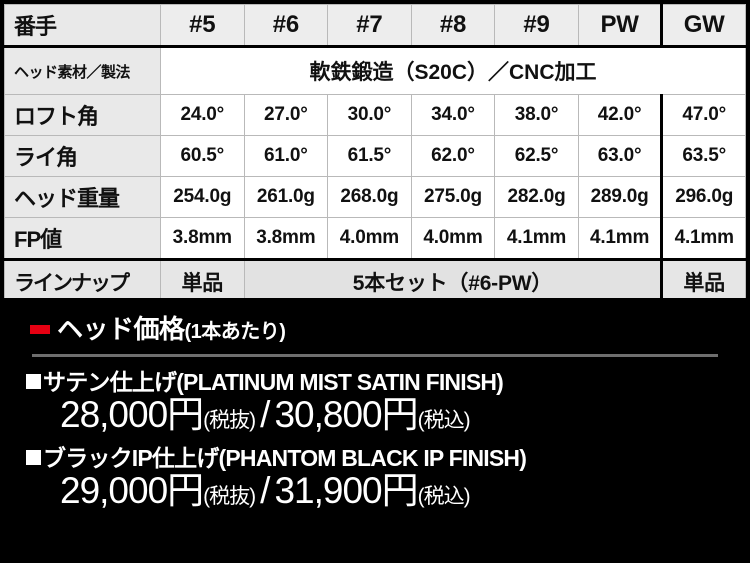 This screenshot has width=750, height=563. What do you see at coordinates (202, 281) in the screenshot?
I see `lineup-single-left: 単品` at bounding box center [202, 281].